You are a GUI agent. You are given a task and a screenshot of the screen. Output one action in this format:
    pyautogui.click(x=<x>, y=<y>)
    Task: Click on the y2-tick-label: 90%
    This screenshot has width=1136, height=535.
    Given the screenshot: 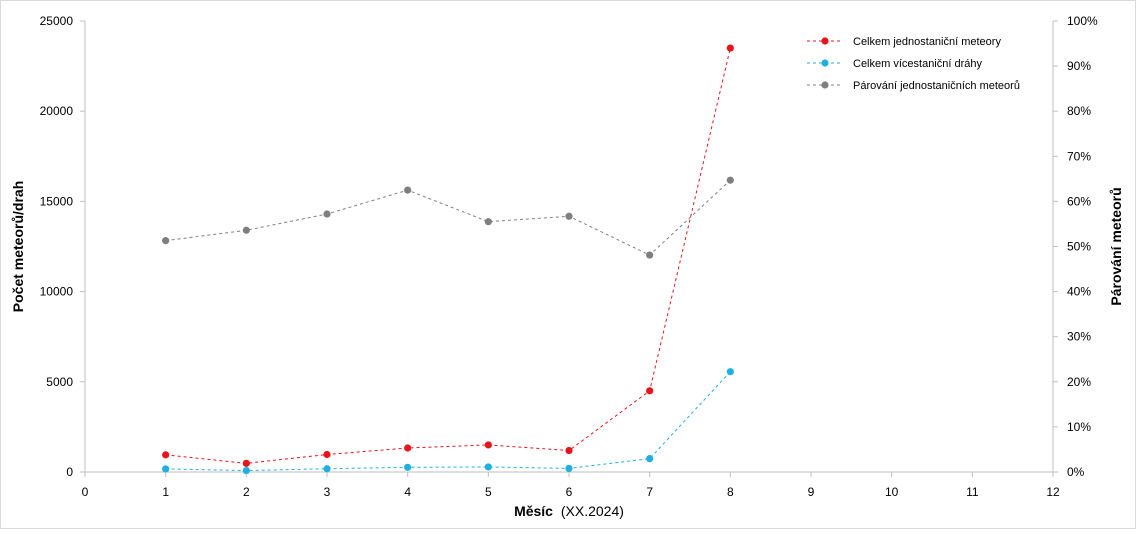 What is the action you would take?
    pyautogui.click(x=1079, y=66)
    